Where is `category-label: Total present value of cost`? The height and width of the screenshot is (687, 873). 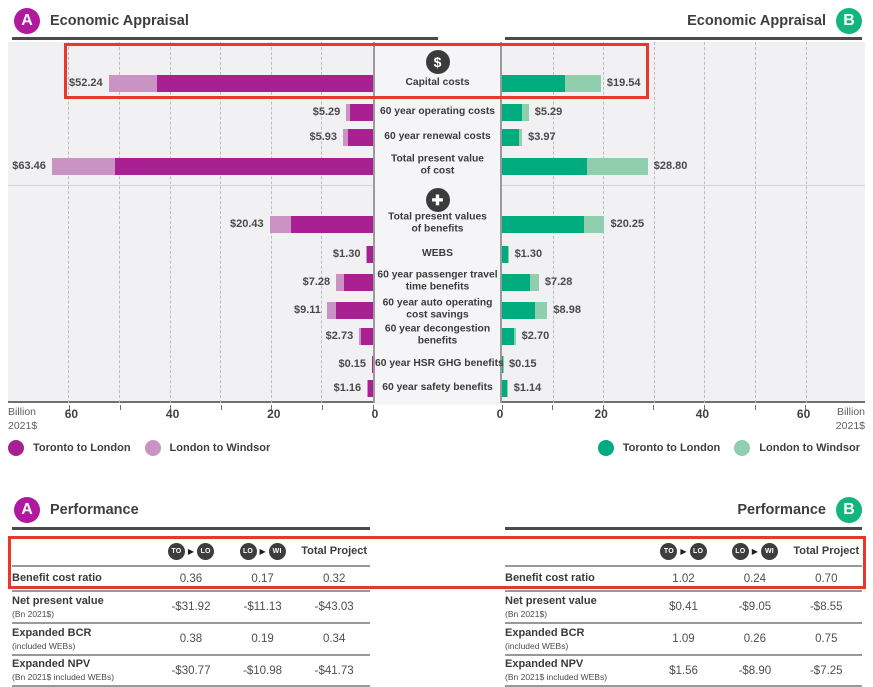 category-label: Total present value of cost is located at coordinates (437, 165).